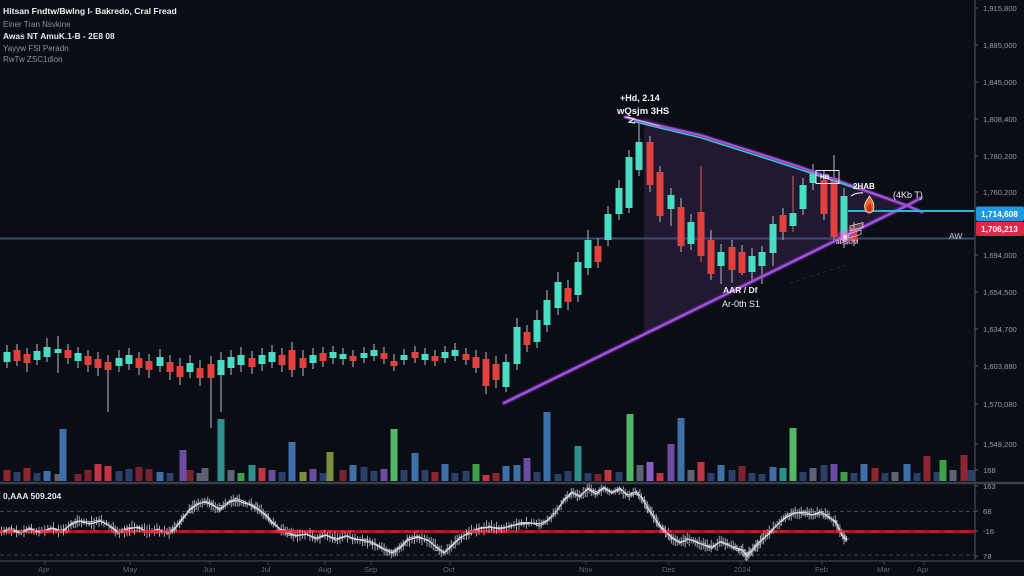  Describe the element at coordinates (883, 569) in the screenshot. I see `svg-text: Mar` at that location.